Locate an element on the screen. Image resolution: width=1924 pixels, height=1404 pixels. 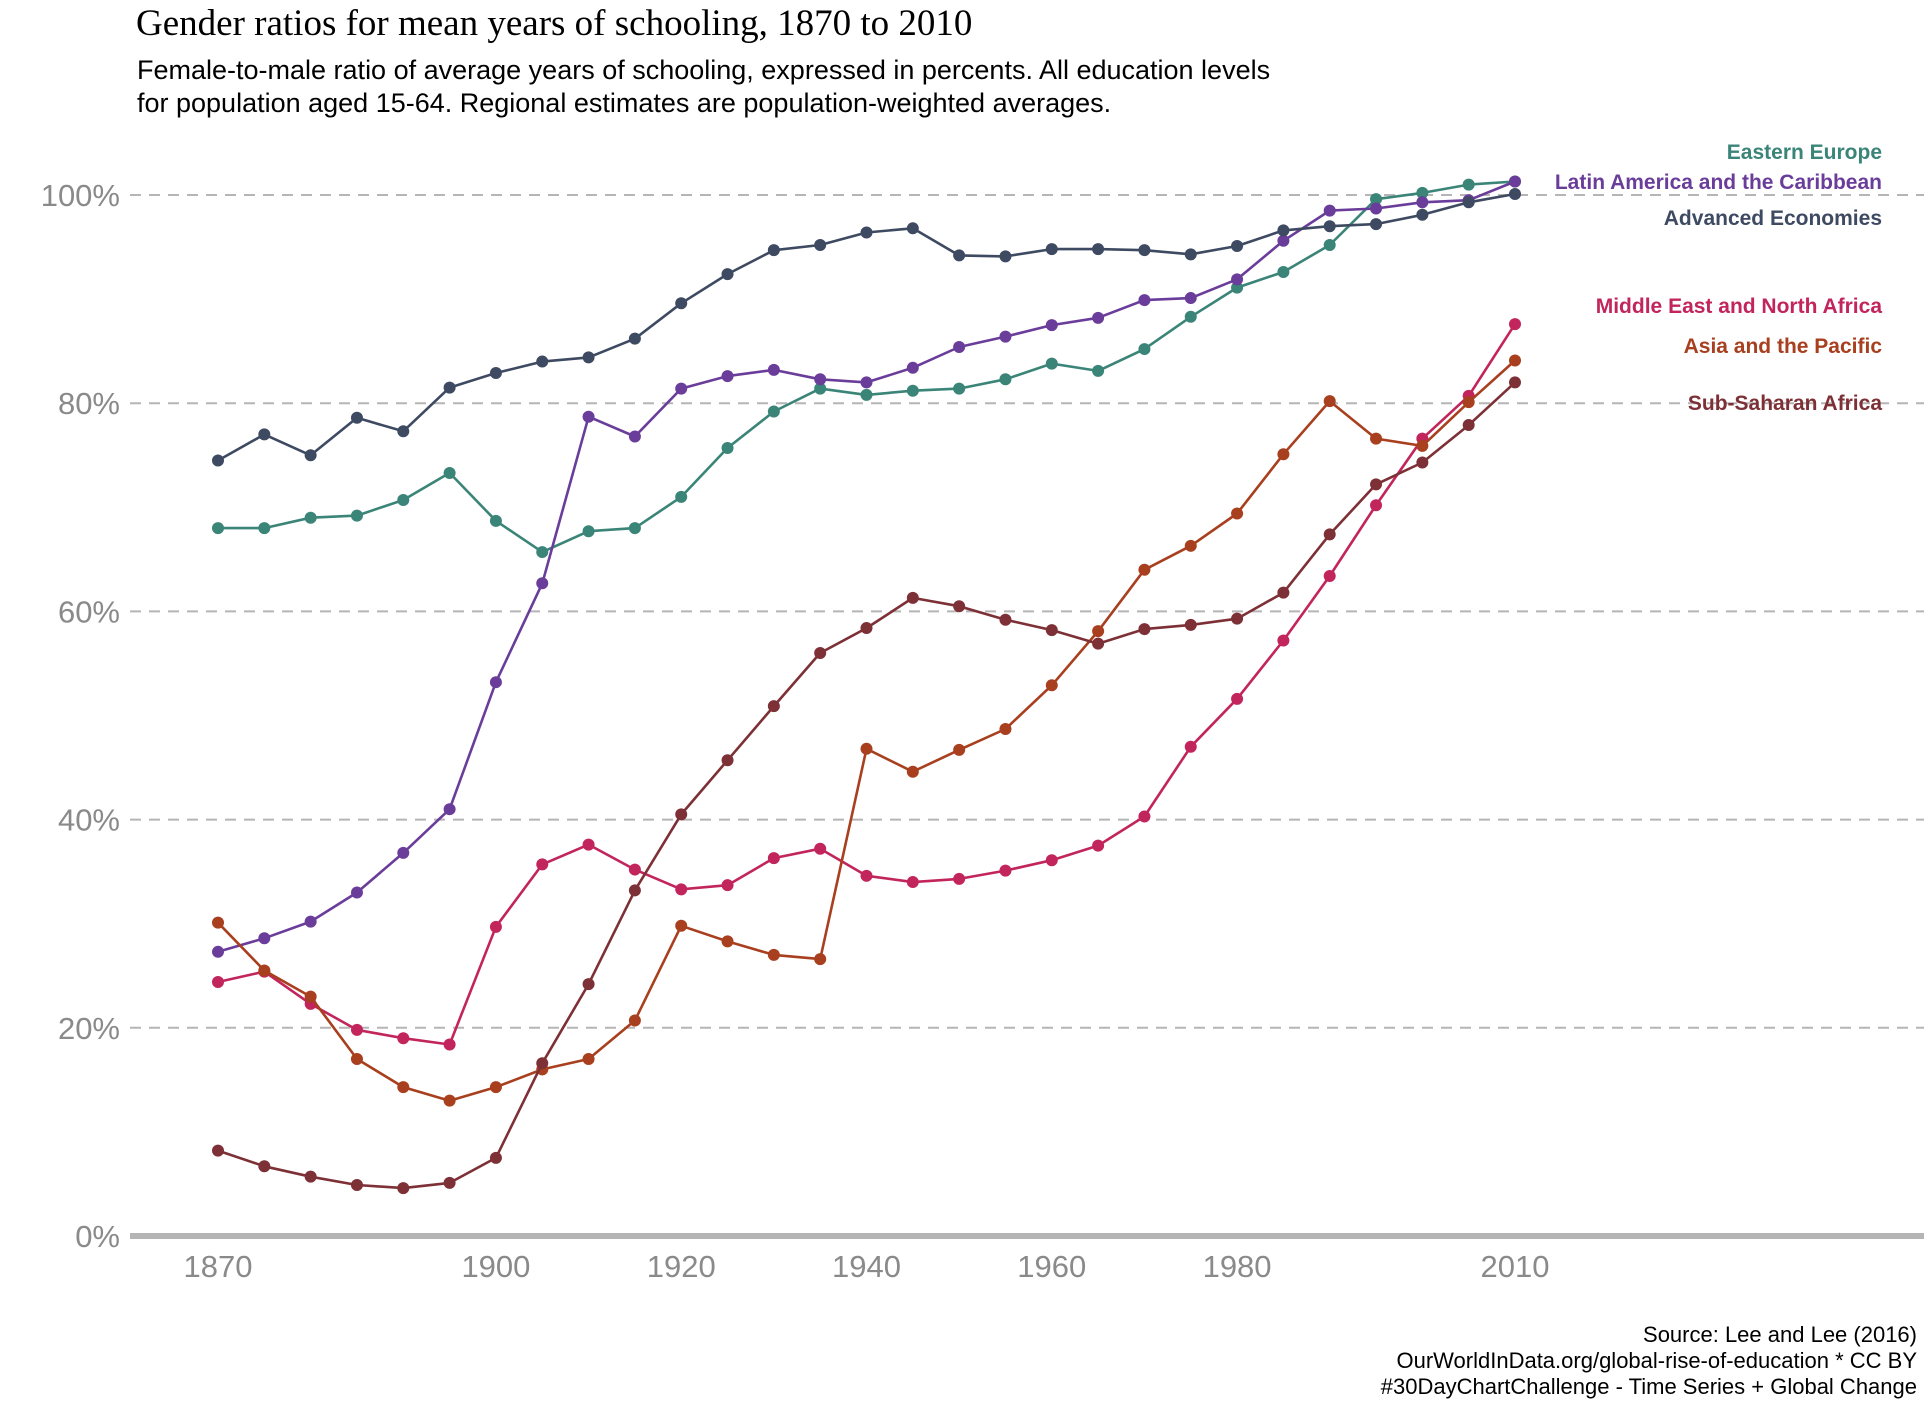
x-tick-label: 1900 is located at coordinates (495, 1266).